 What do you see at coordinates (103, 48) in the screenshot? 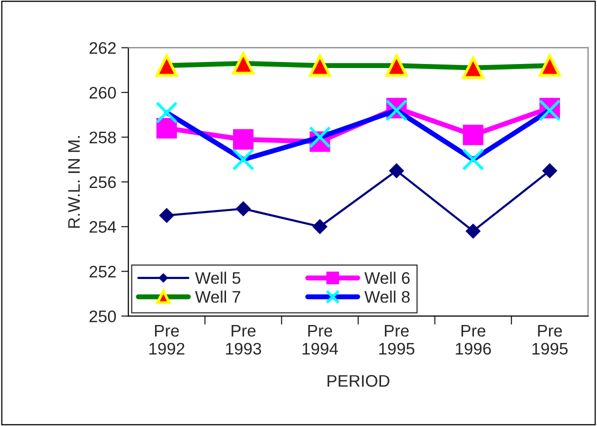
I see `y-tick-label: 262` at bounding box center [103, 48].